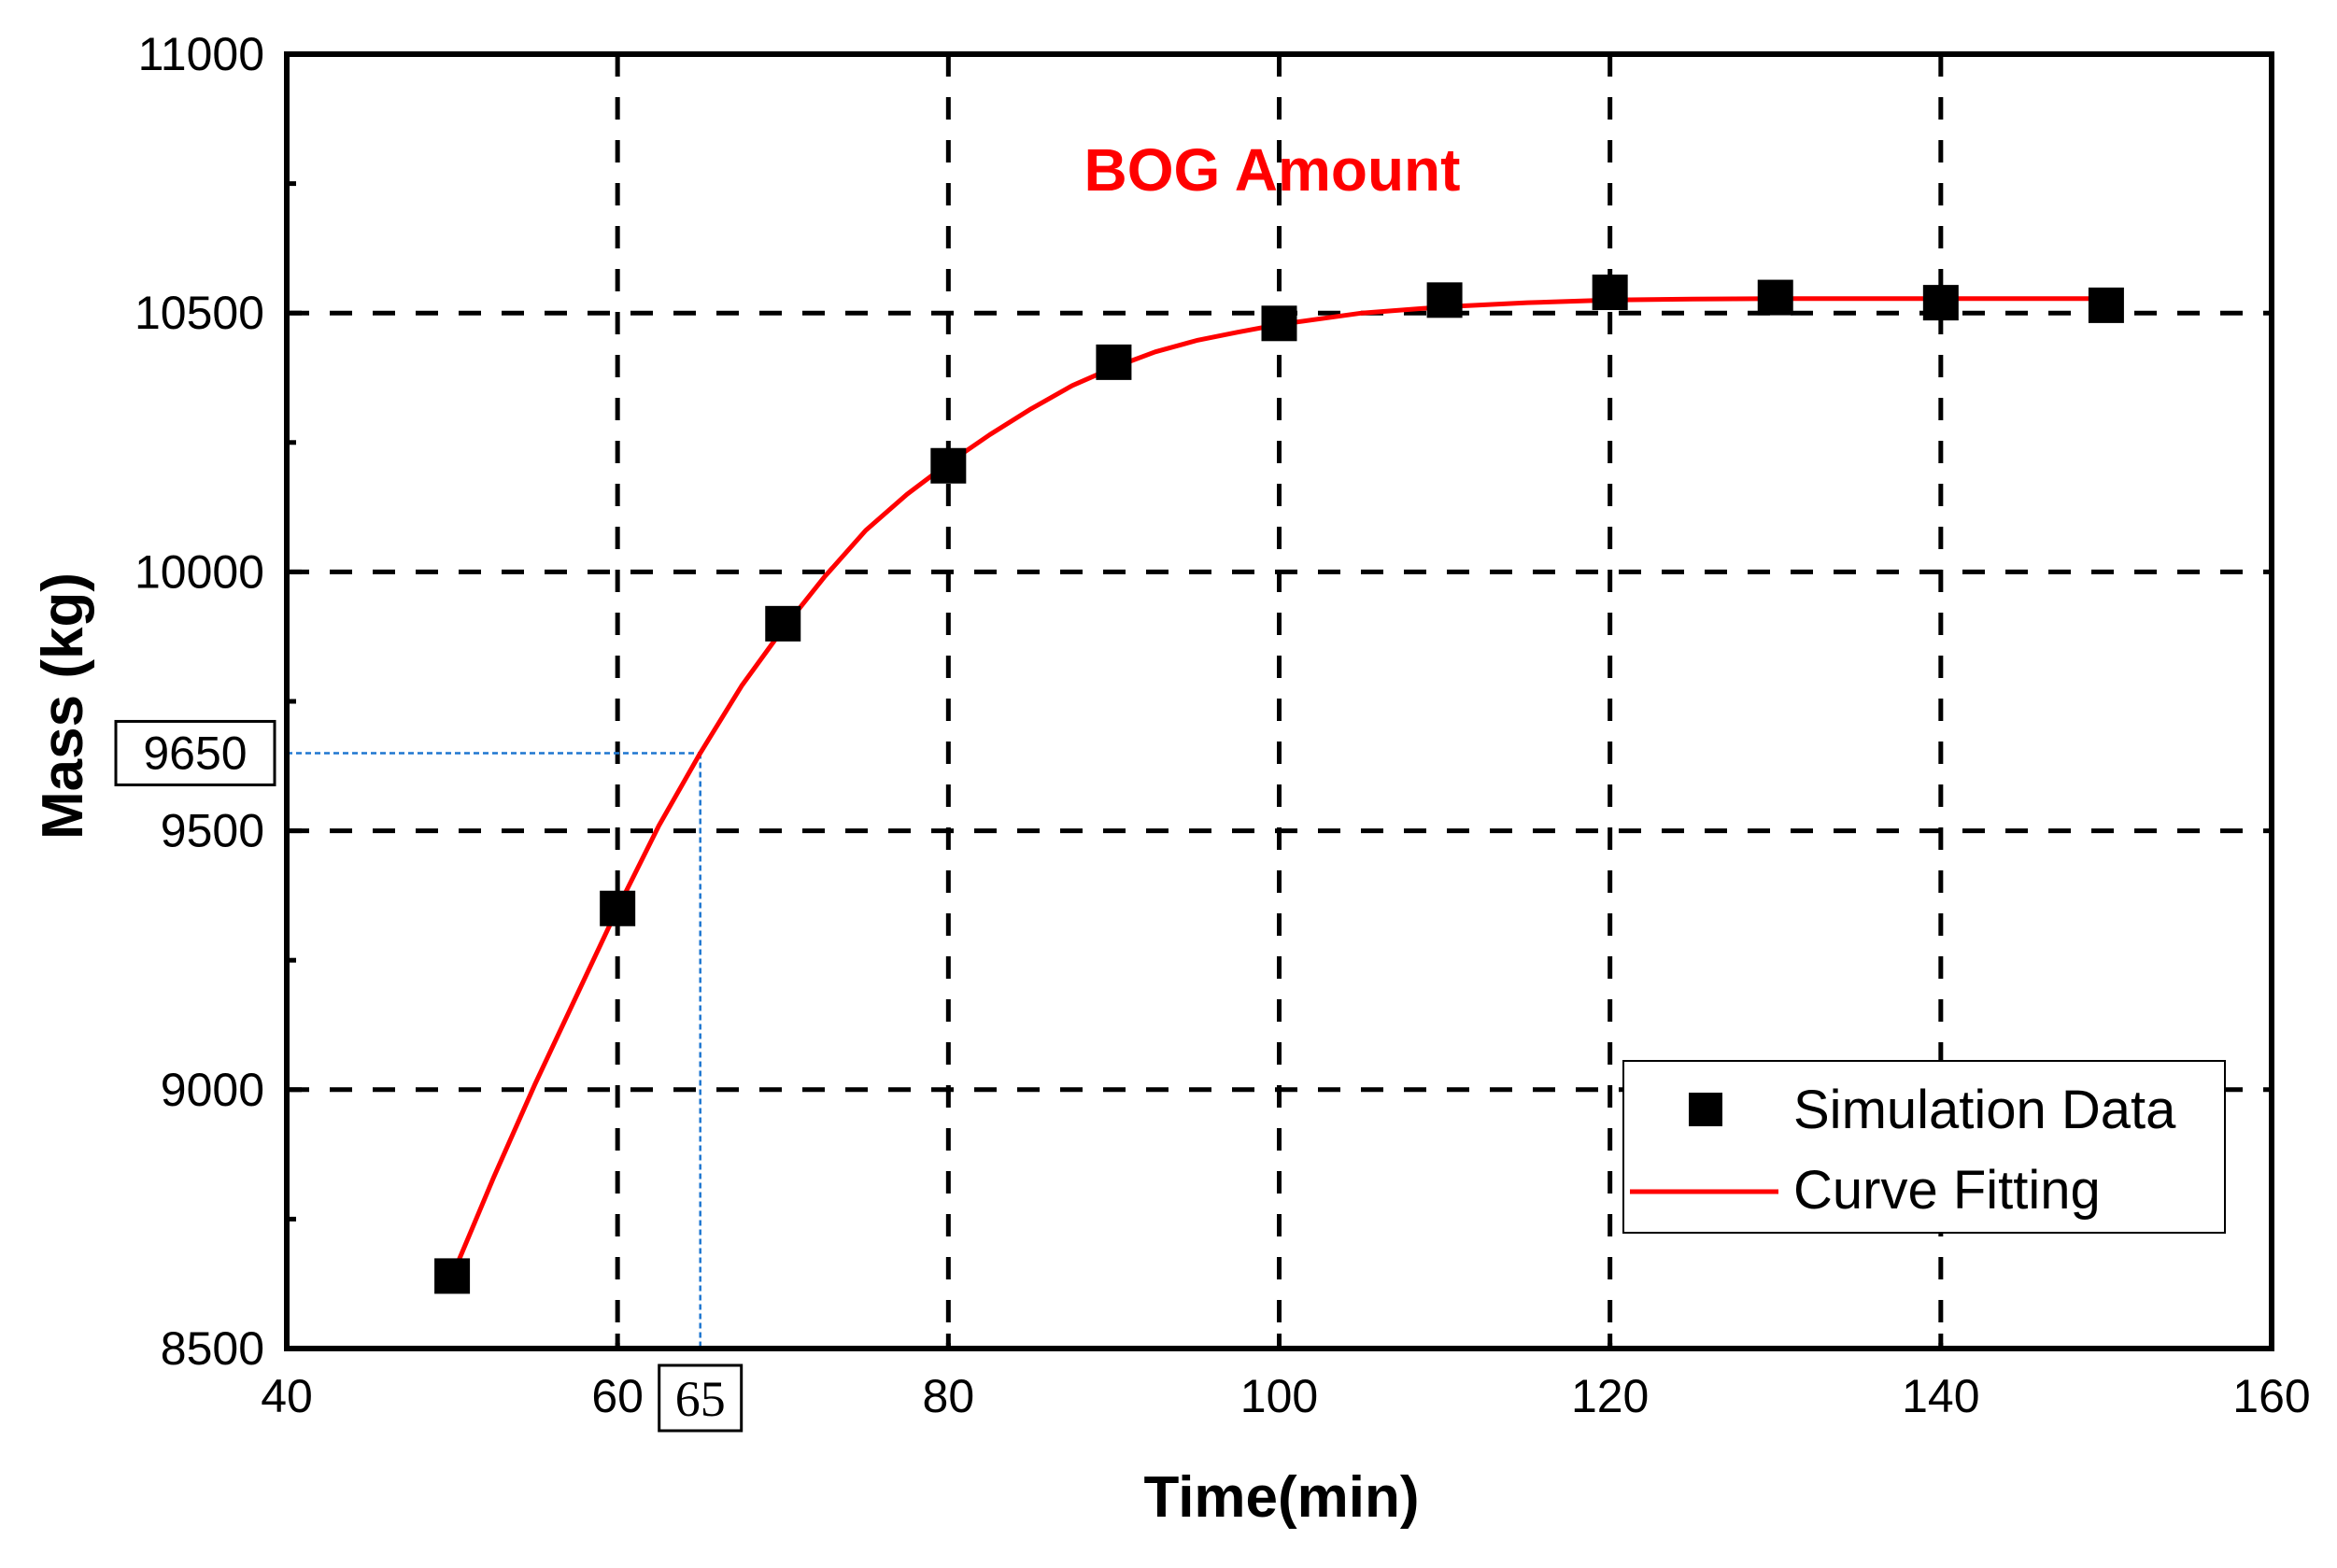 This screenshot has width=2337, height=1568. Describe the element at coordinates (1940, 1396) in the screenshot. I see `x-tick-label: 140` at that location.